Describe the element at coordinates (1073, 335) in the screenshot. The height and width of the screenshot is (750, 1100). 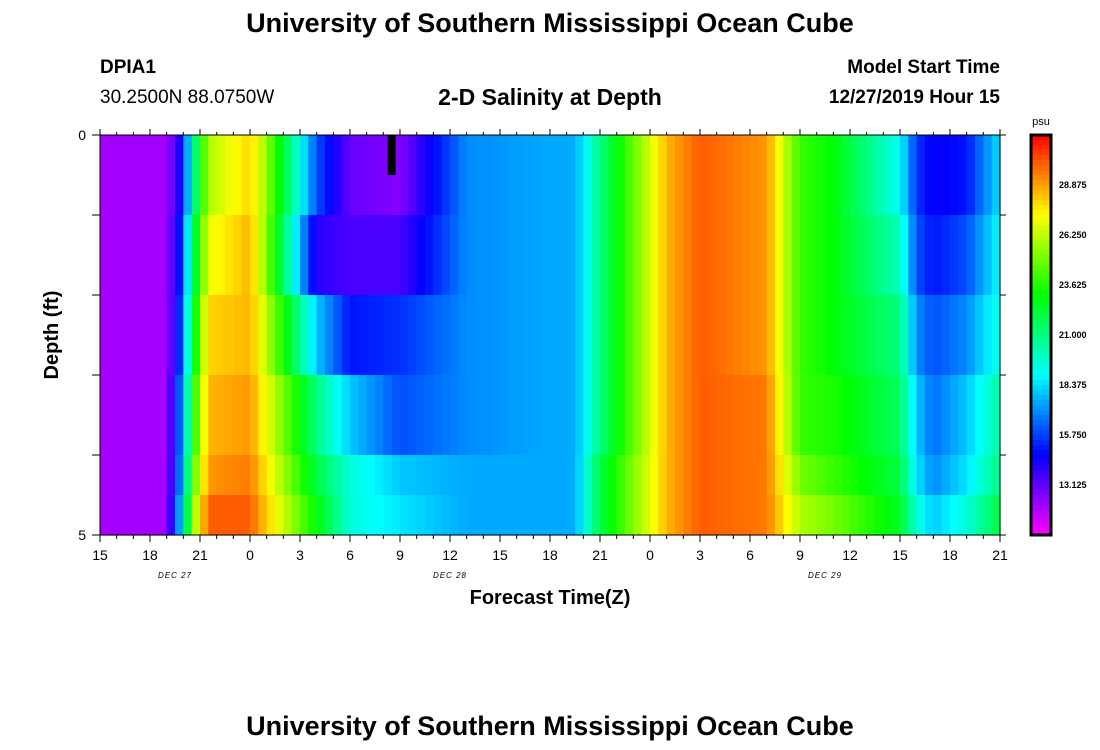
I see `colorbar-tick-label: 21.000` at that location.